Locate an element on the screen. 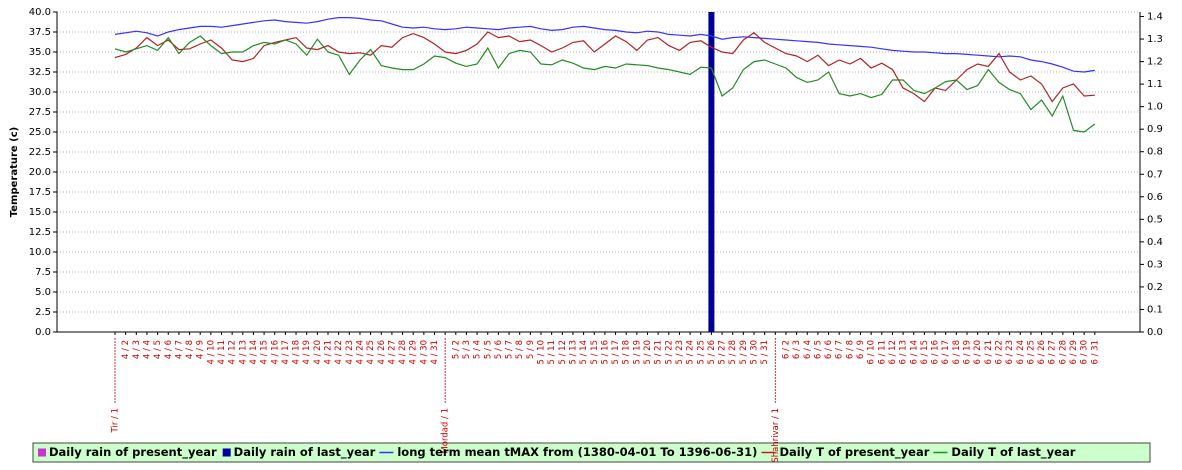  x-tick-label: 6 / 8 is located at coordinates (850, 349).